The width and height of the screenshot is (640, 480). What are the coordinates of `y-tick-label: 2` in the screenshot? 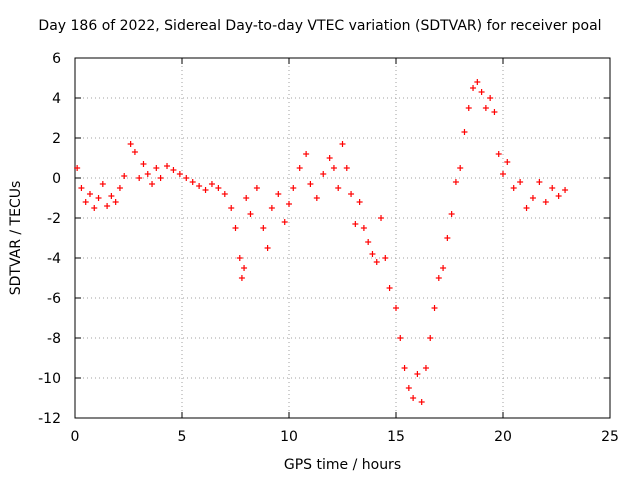 It's located at (56, 139).